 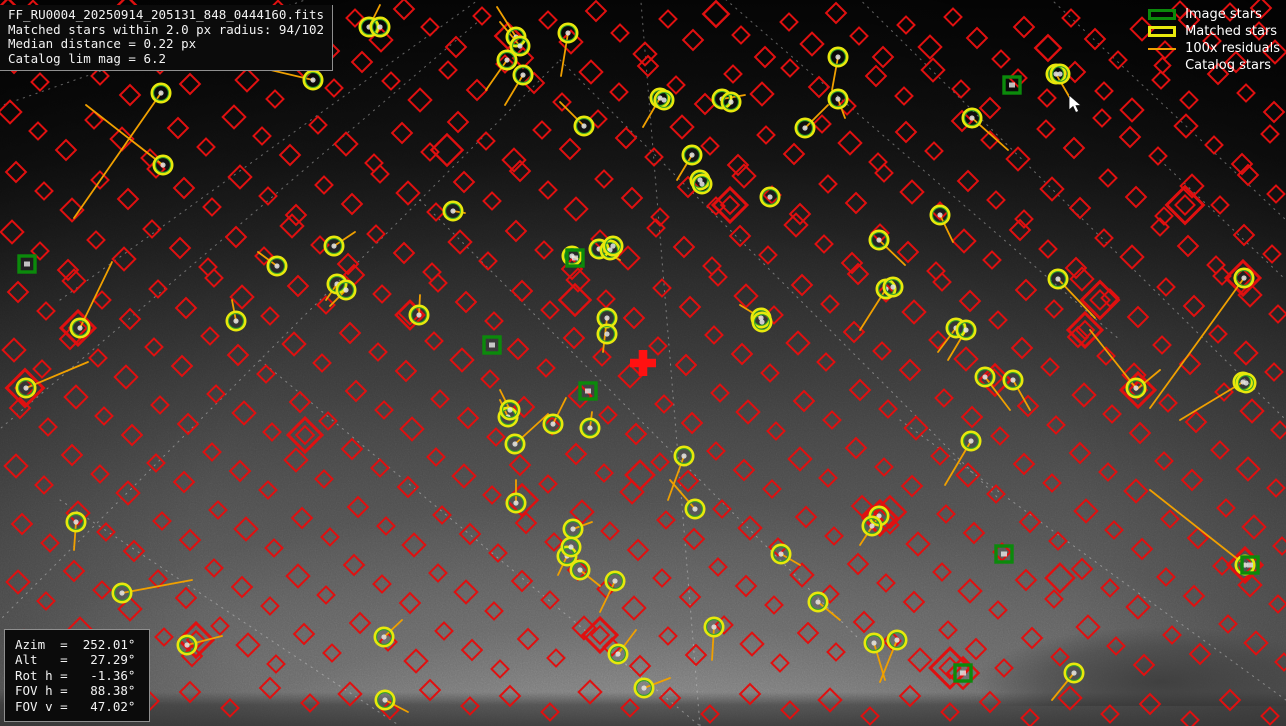 What do you see at coordinates (1232, 48) in the screenshot?
I see `legend-label: 100x residuals` at bounding box center [1232, 48].